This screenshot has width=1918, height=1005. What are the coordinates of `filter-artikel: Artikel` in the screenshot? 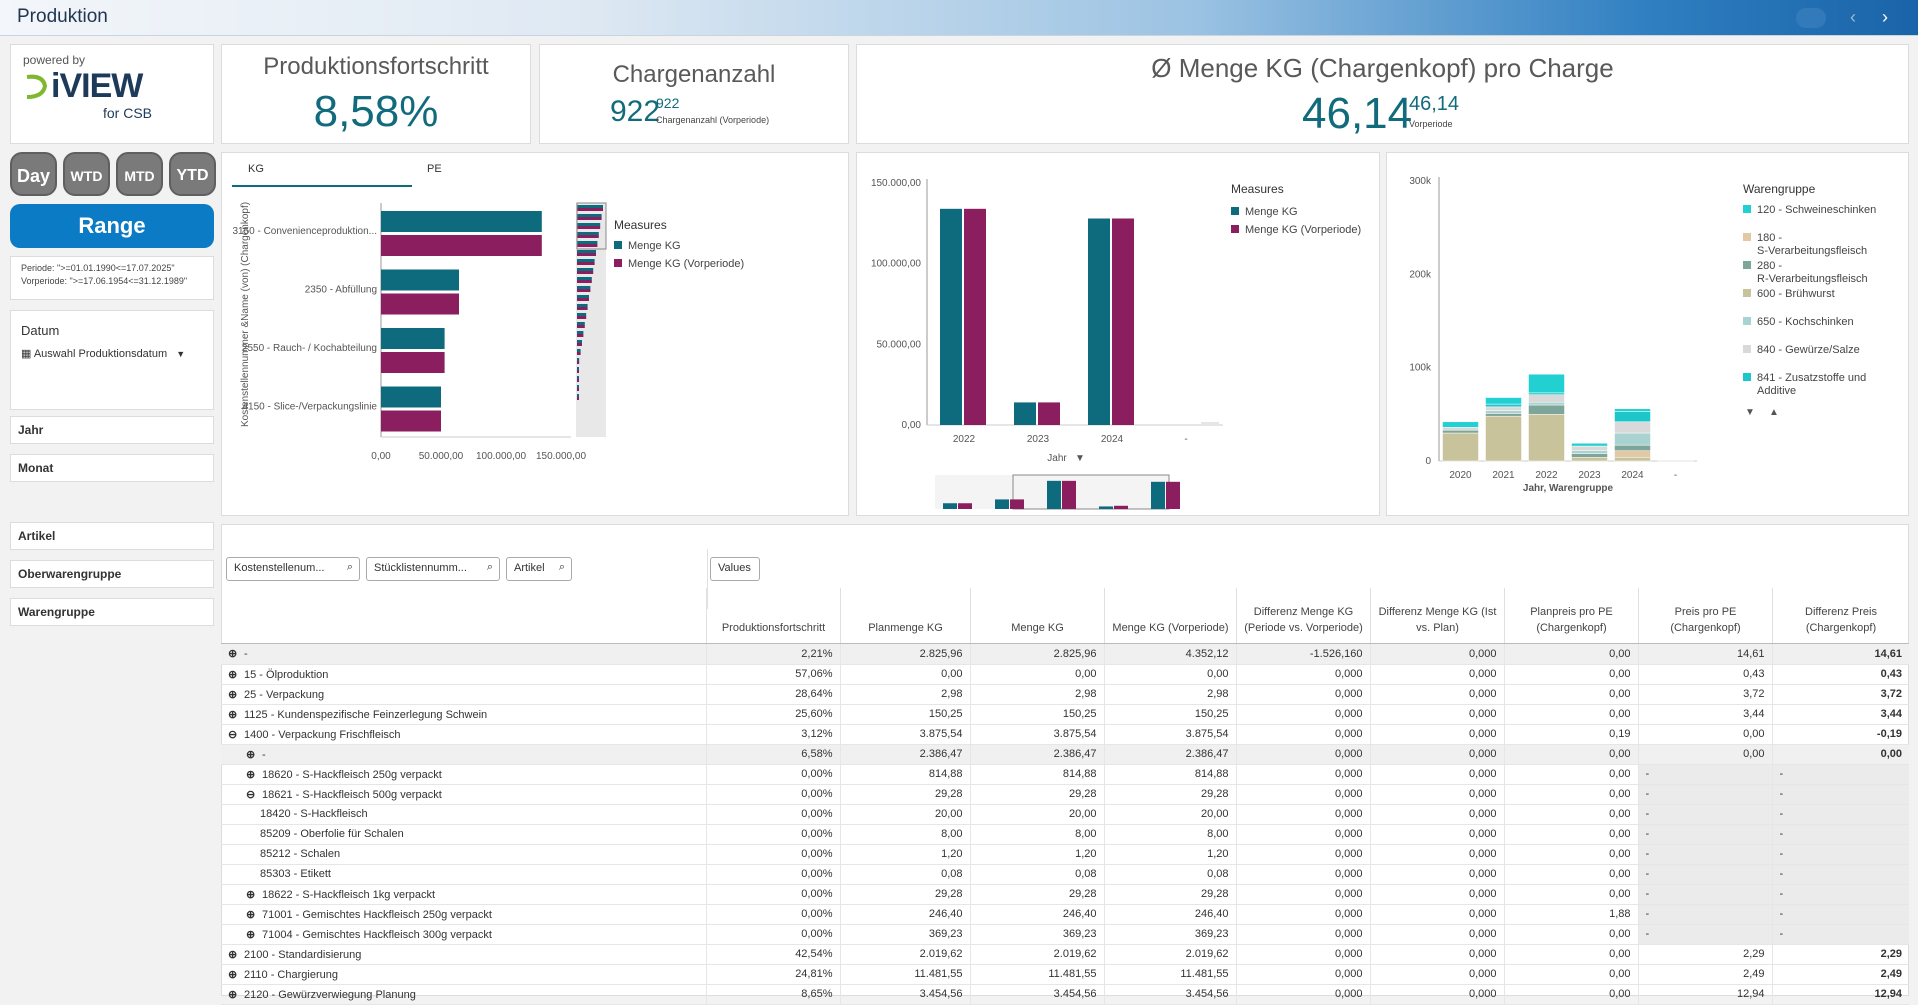 It's located at (112, 536).